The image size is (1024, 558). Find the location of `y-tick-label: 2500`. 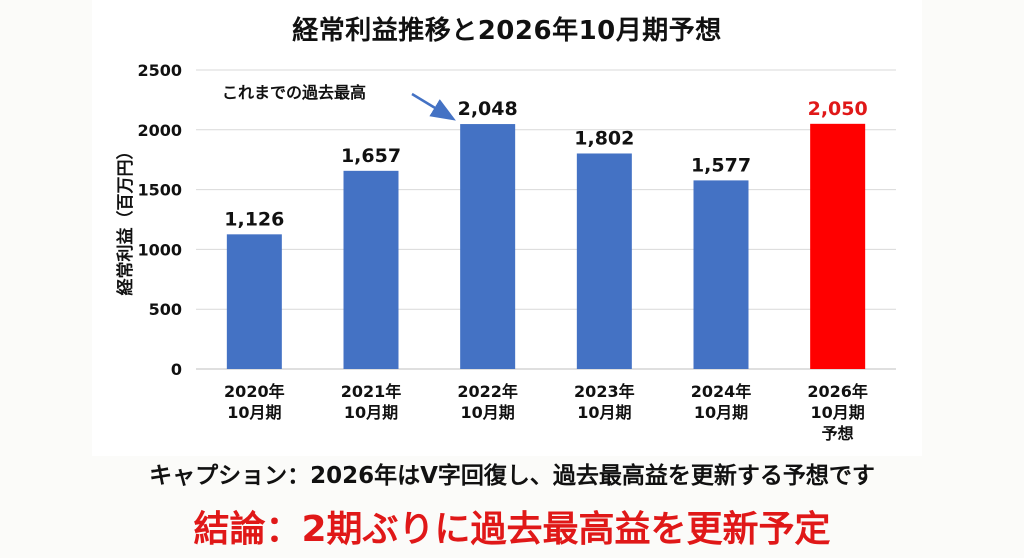

y-tick-label: 2500 is located at coordinates (159, 70).